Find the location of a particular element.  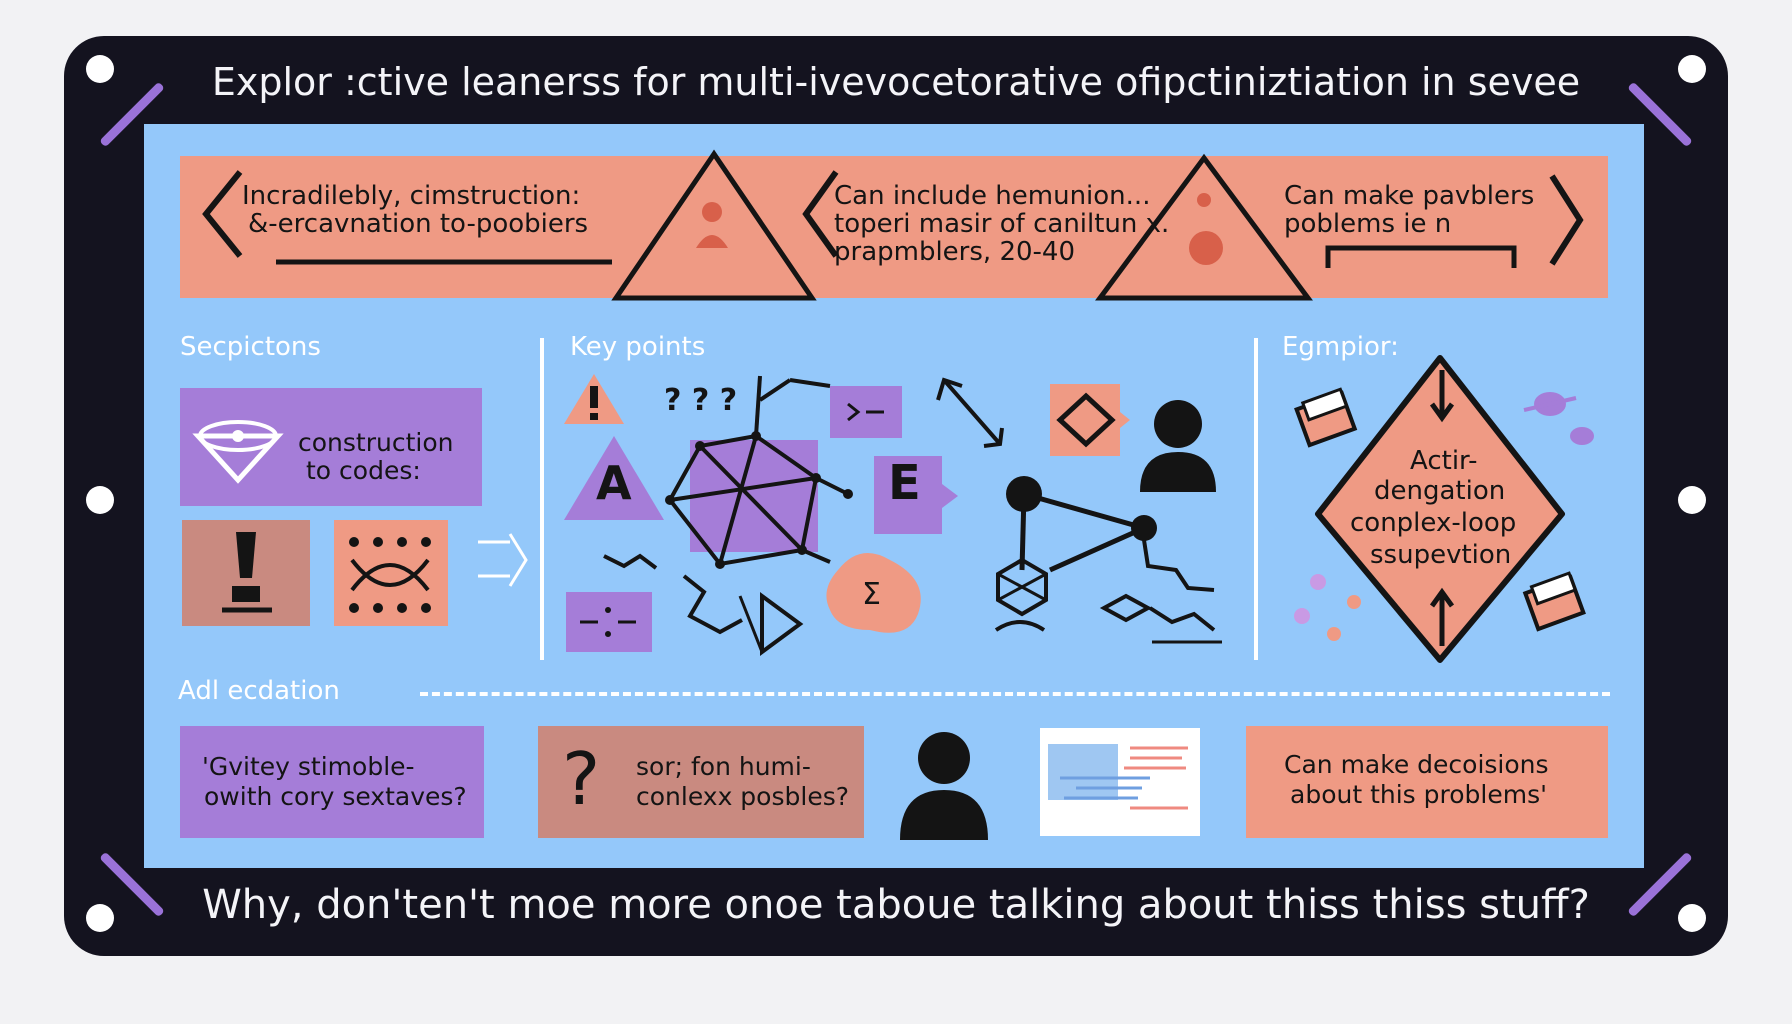

left-section-label: Secpictons is located at coordinates (250, 347).